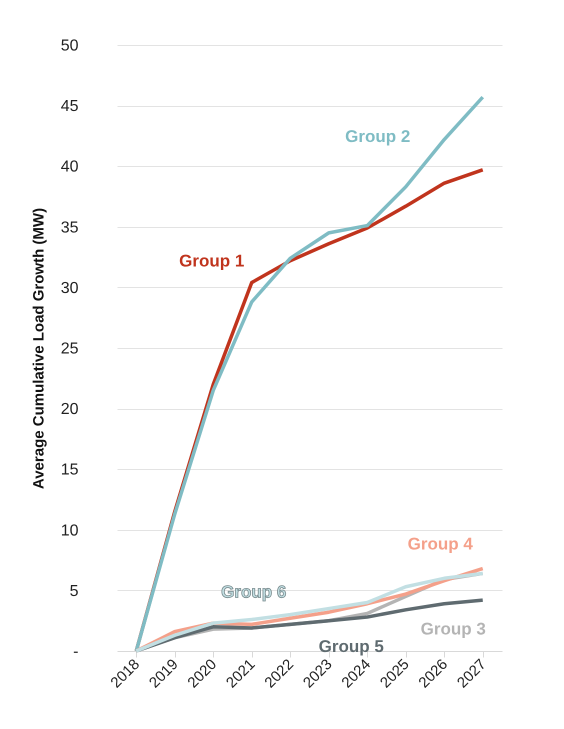 This screenshot has height=729, width=564. What do you see at coordinates (351, 646) in the screenshot?
I see `series-label: Group 5` at bounding box center [351, 646].